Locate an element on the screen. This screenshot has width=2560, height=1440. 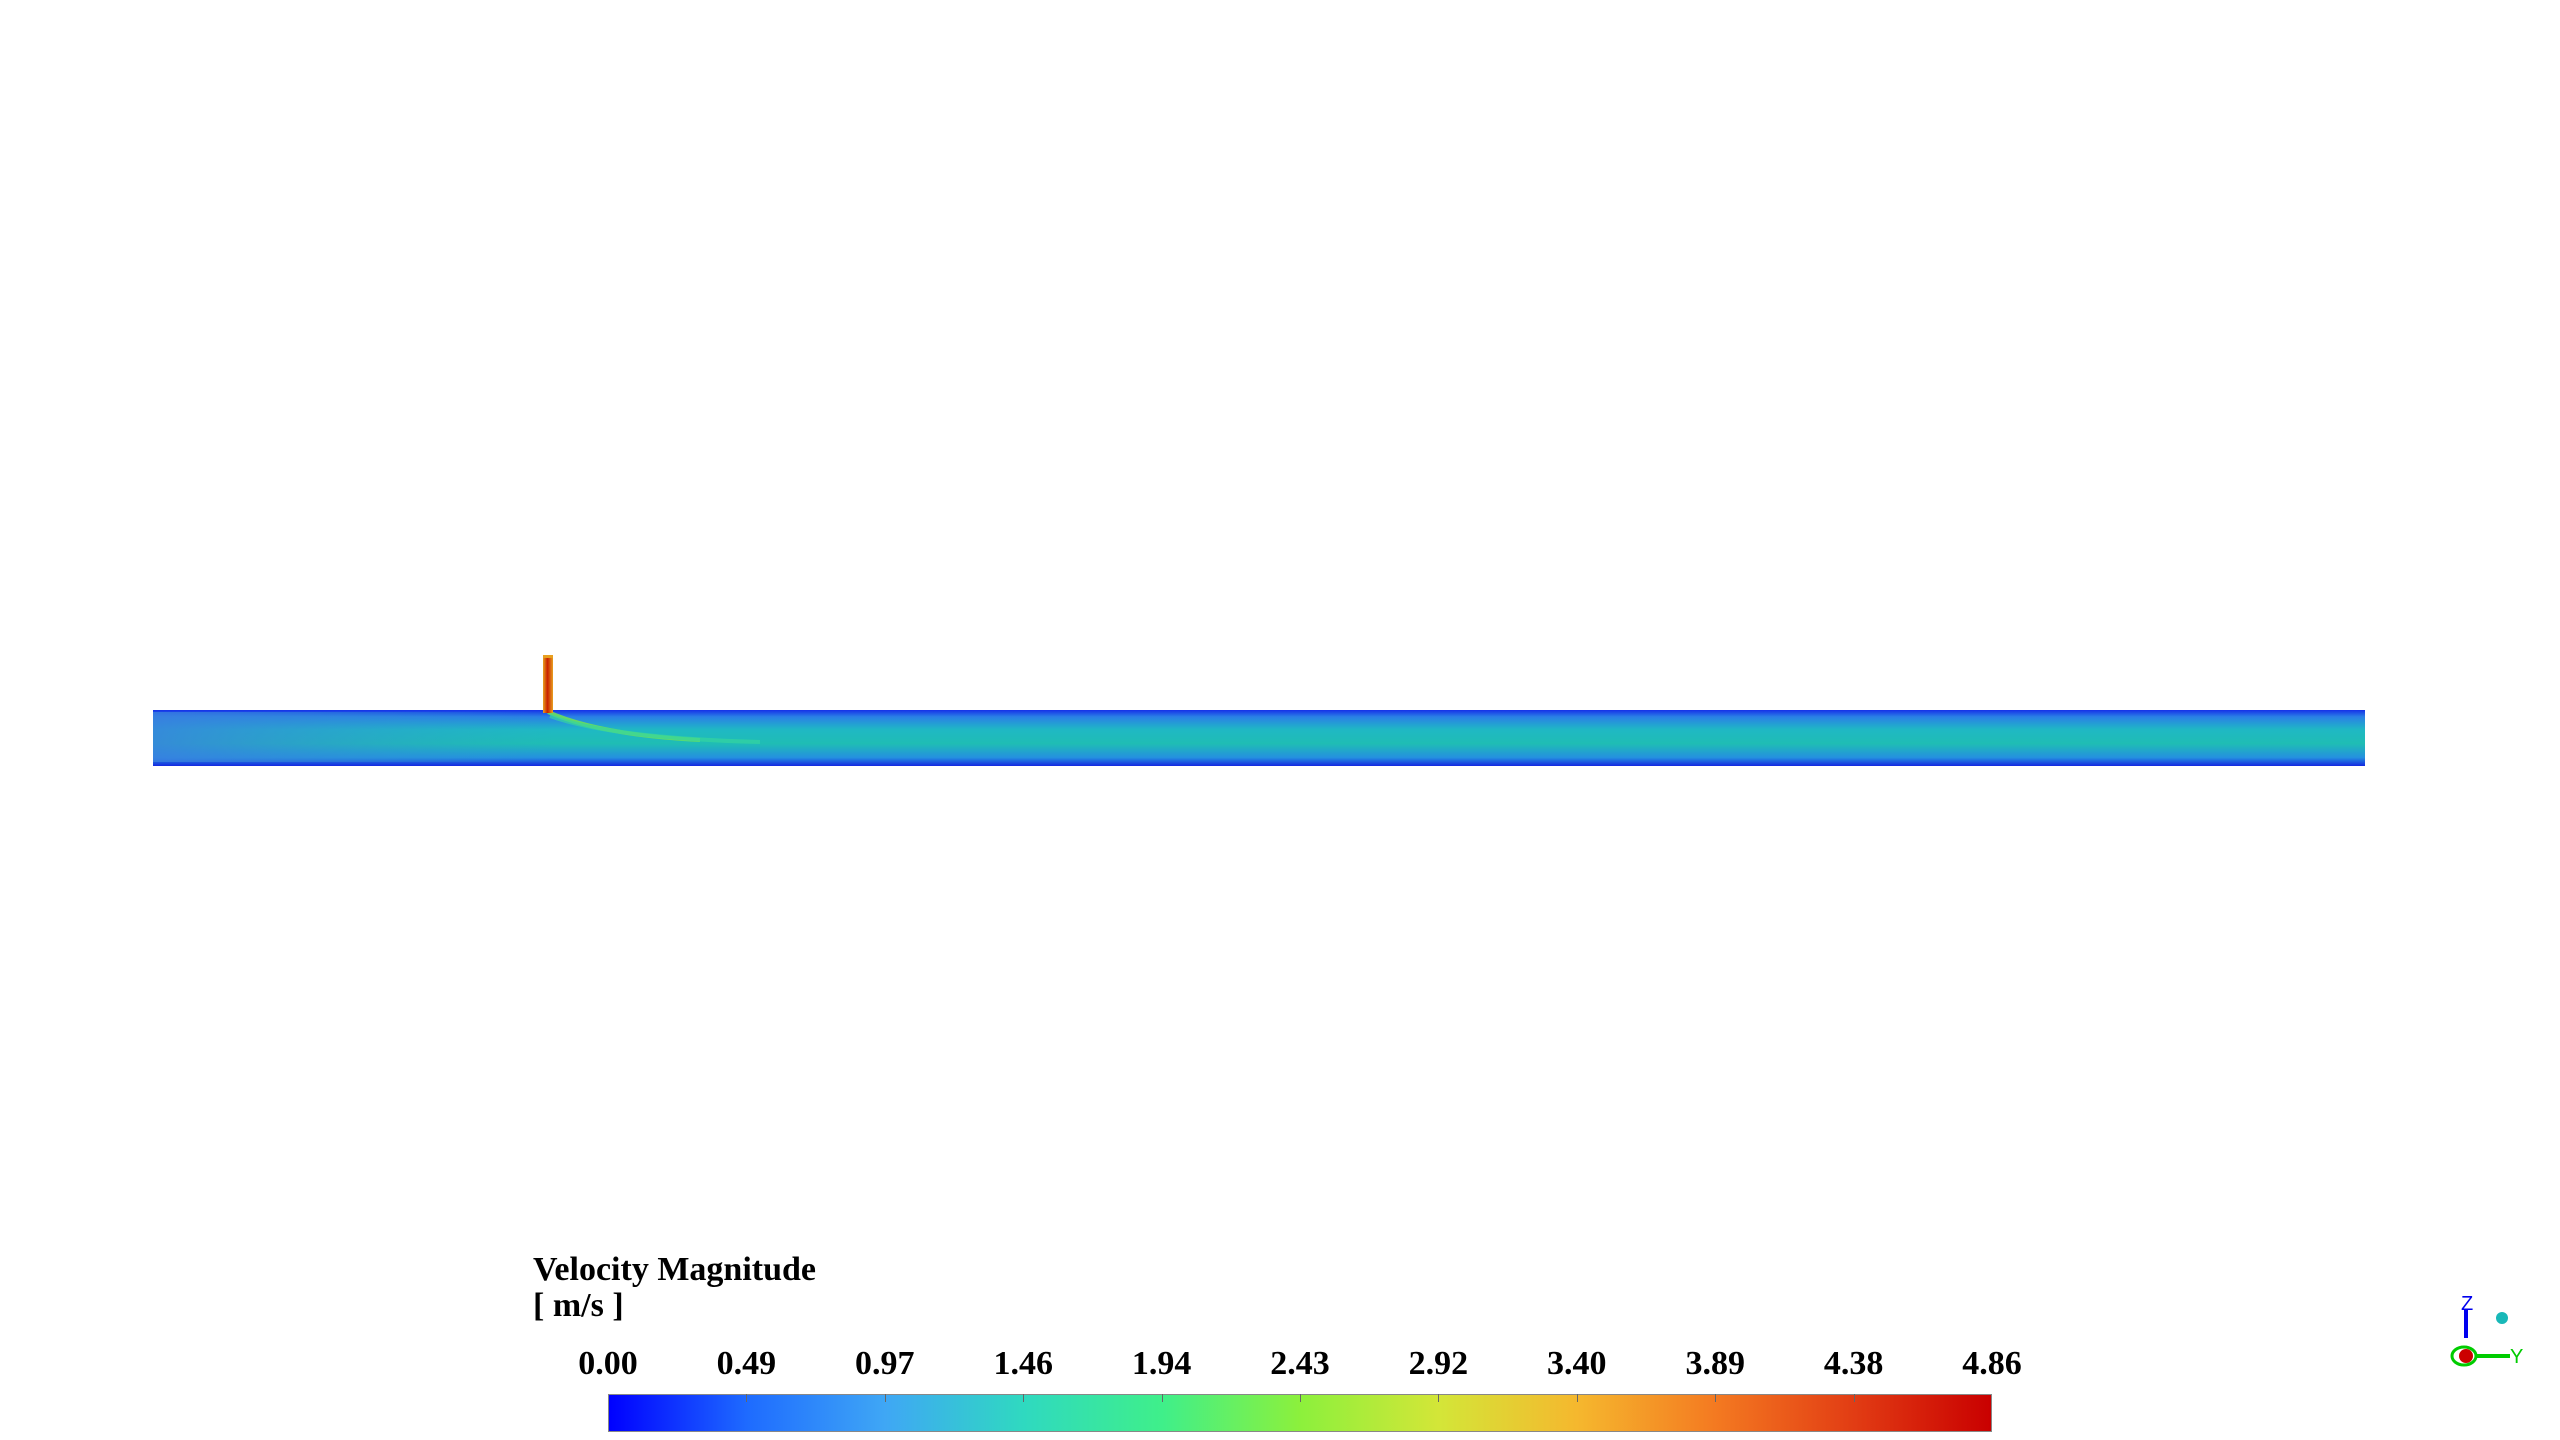
colorbar-tick-label: 0.97 is located at coordinates (885, 1363).